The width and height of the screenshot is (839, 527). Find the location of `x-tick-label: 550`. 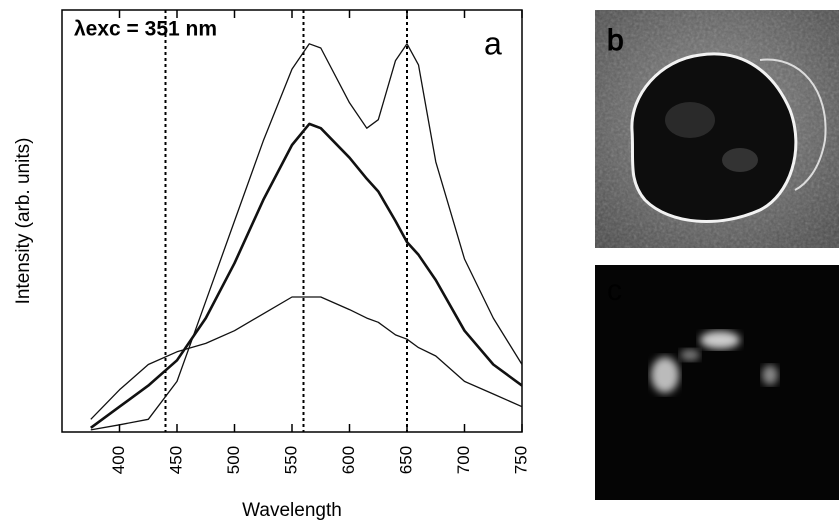

x-tick-label: 550 is located at coordinates (290, 460).